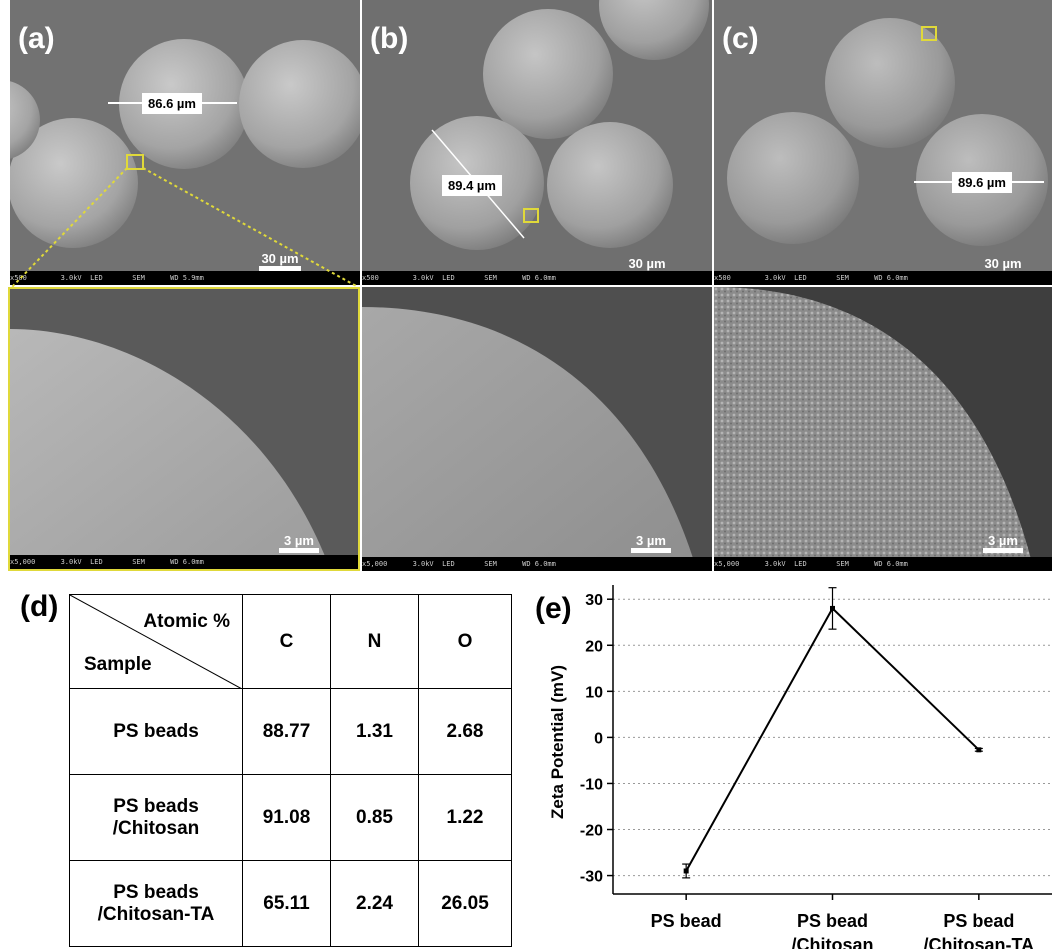  I want to click on x-tick-label: /Chitosan-TA, so click(979, 942).